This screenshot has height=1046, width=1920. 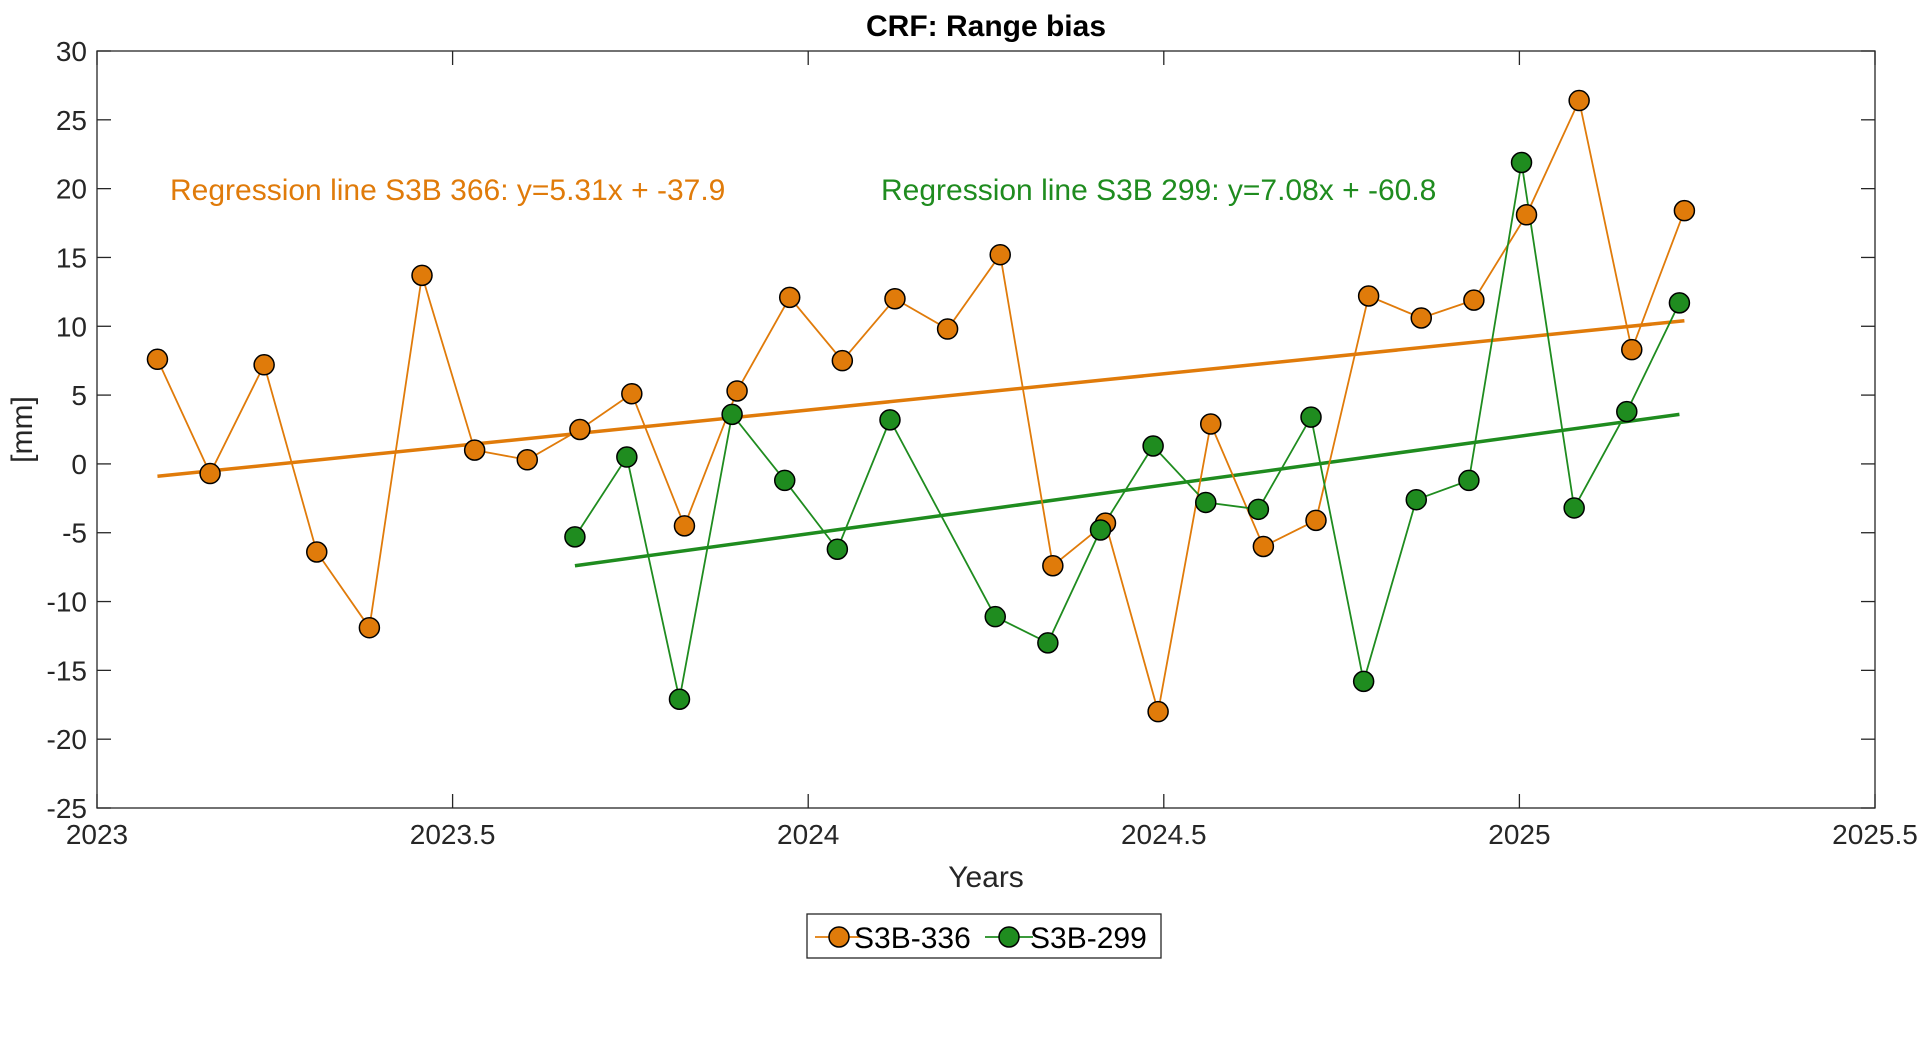 What do you see at coordinates (1158, 190) in the screenshot?
I see `regression-annotation-s3b-299: Regression line S3B 299: y=7.08x + -60.8` at bounding box center [1158, 190].